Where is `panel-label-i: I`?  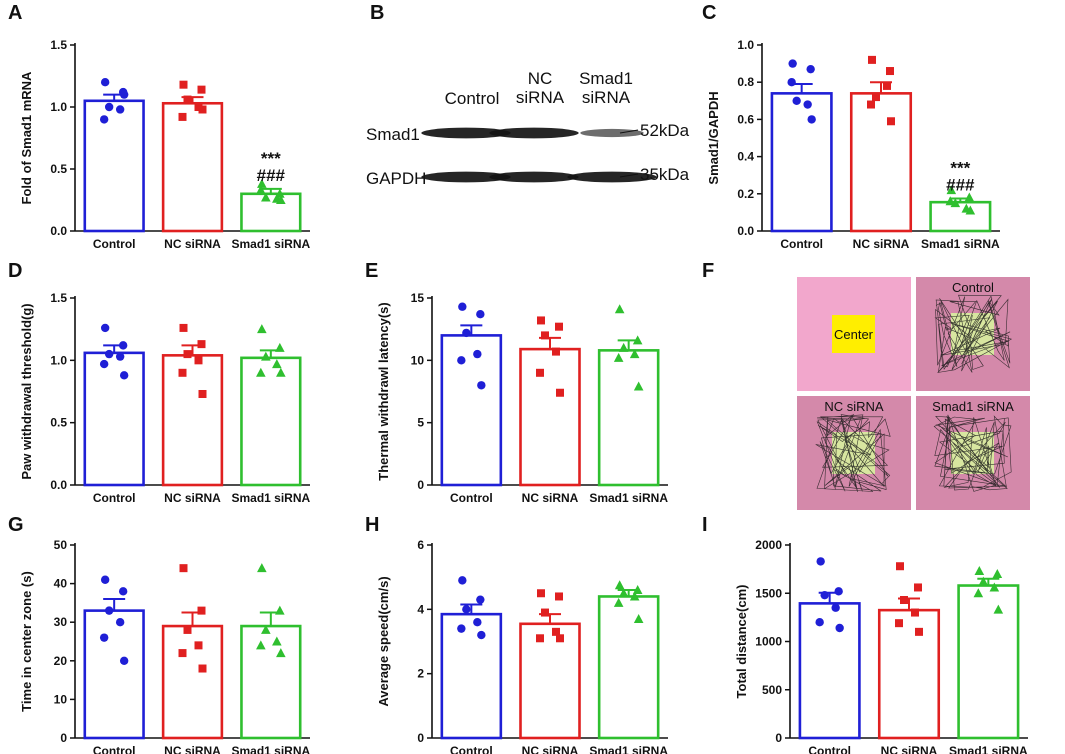
panel-label-i: I is located at coordinates (705, 525).